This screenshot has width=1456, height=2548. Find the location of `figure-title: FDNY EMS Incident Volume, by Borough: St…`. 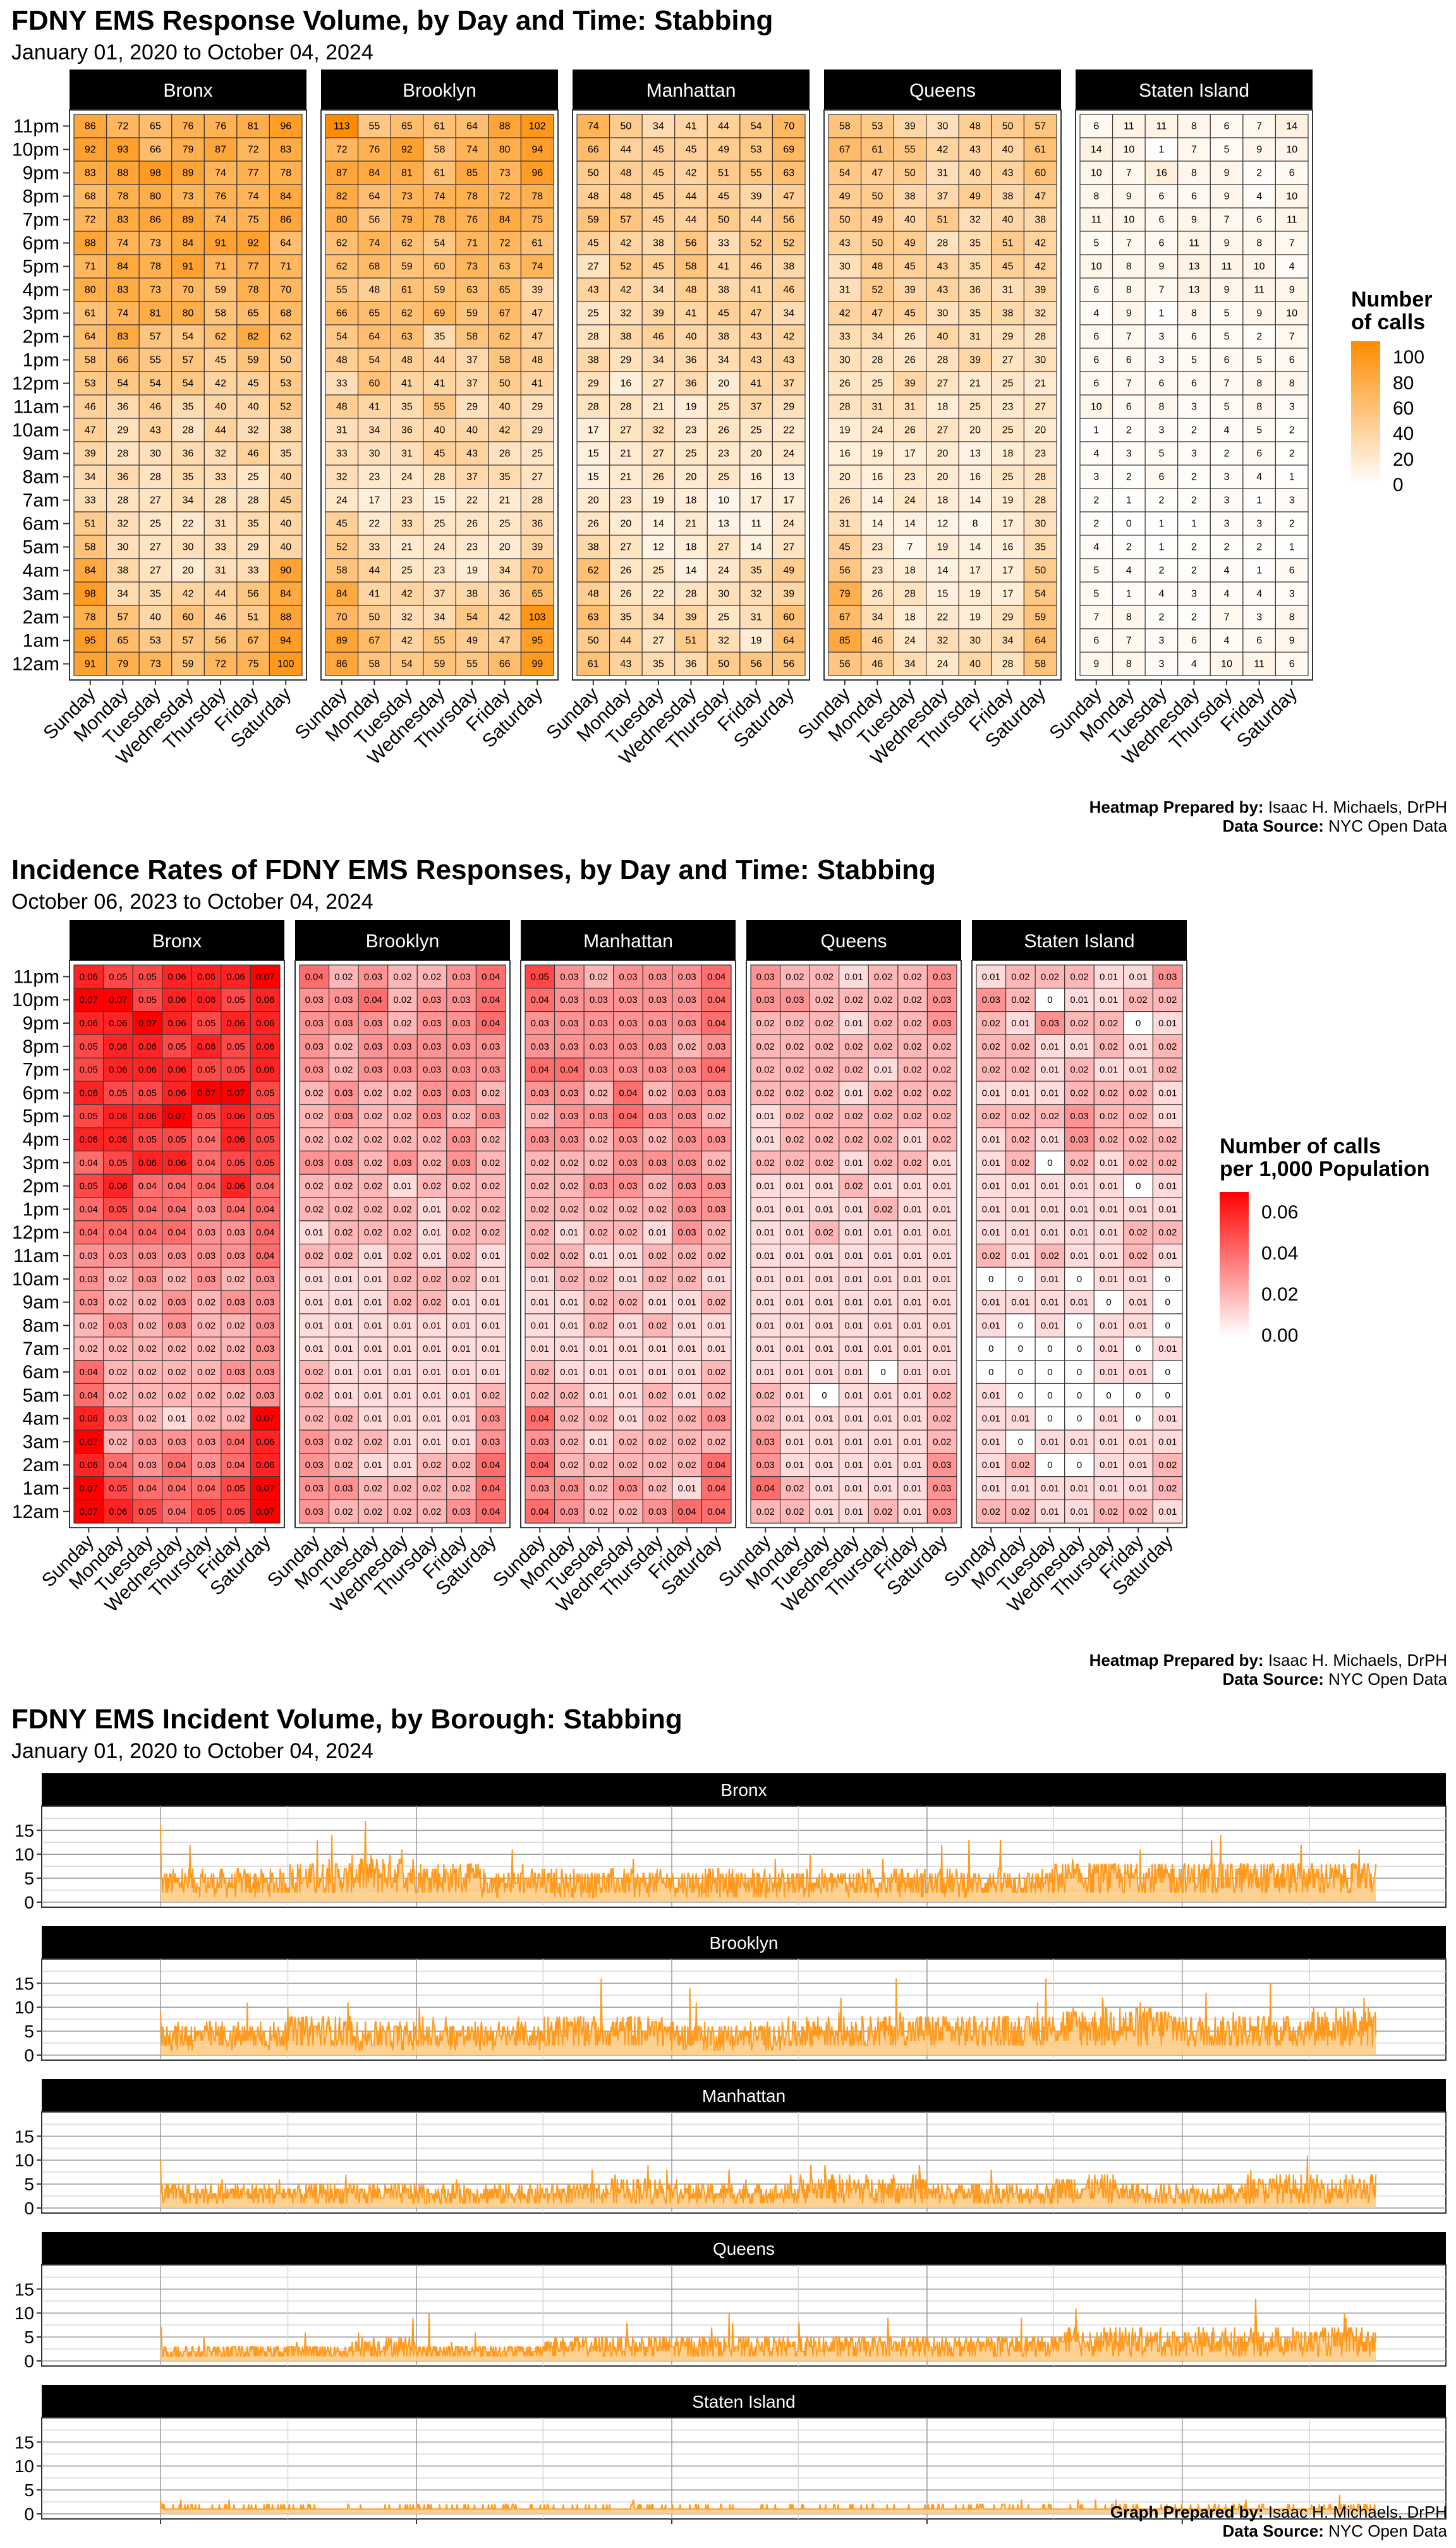

figure-title: FDNY EMS Incident Volume, by Borough: St… is located at coordinates (346, 1719).